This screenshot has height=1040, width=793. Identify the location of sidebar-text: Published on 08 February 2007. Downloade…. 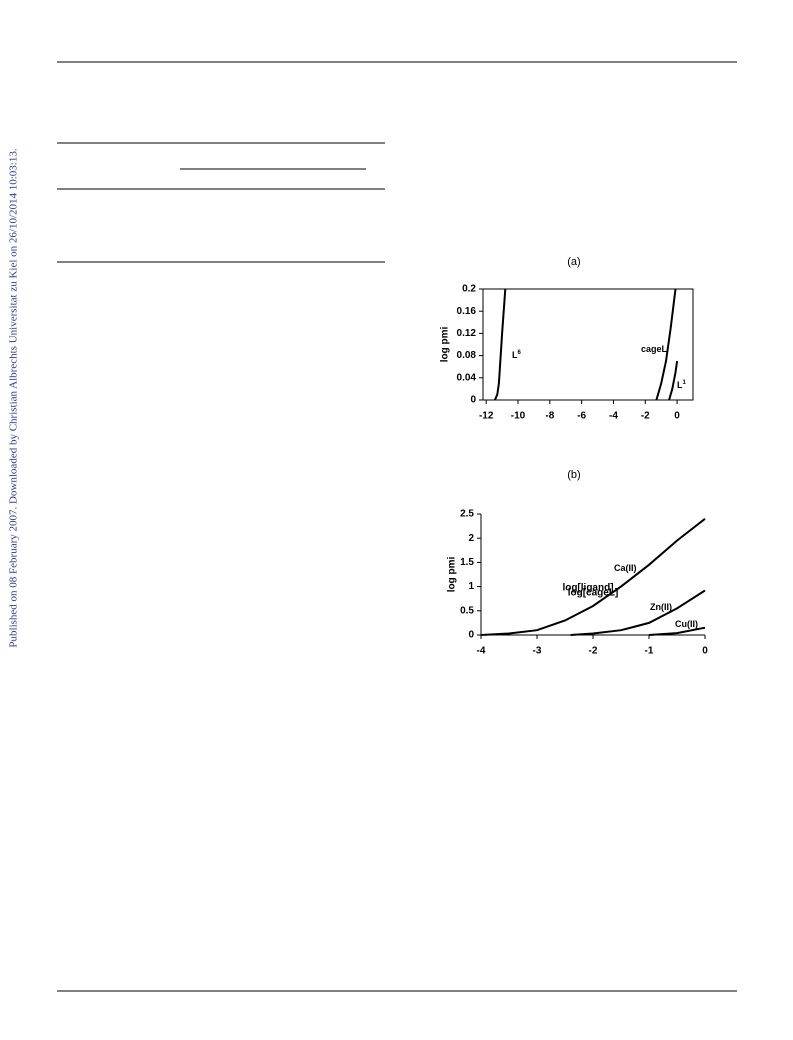
(14, 397).